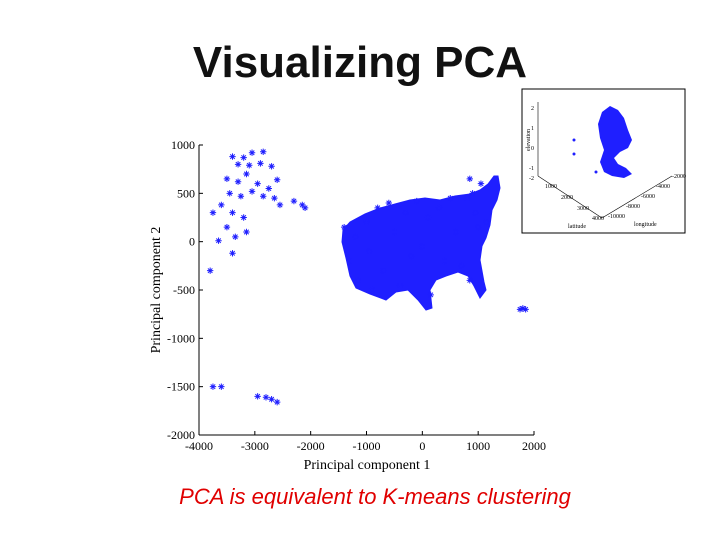 This screenshot has width=720, height=540. Describe the element at coordinates (633, 207) in the screenshot. I see `inset-ztick-8000: -8000` at that location.